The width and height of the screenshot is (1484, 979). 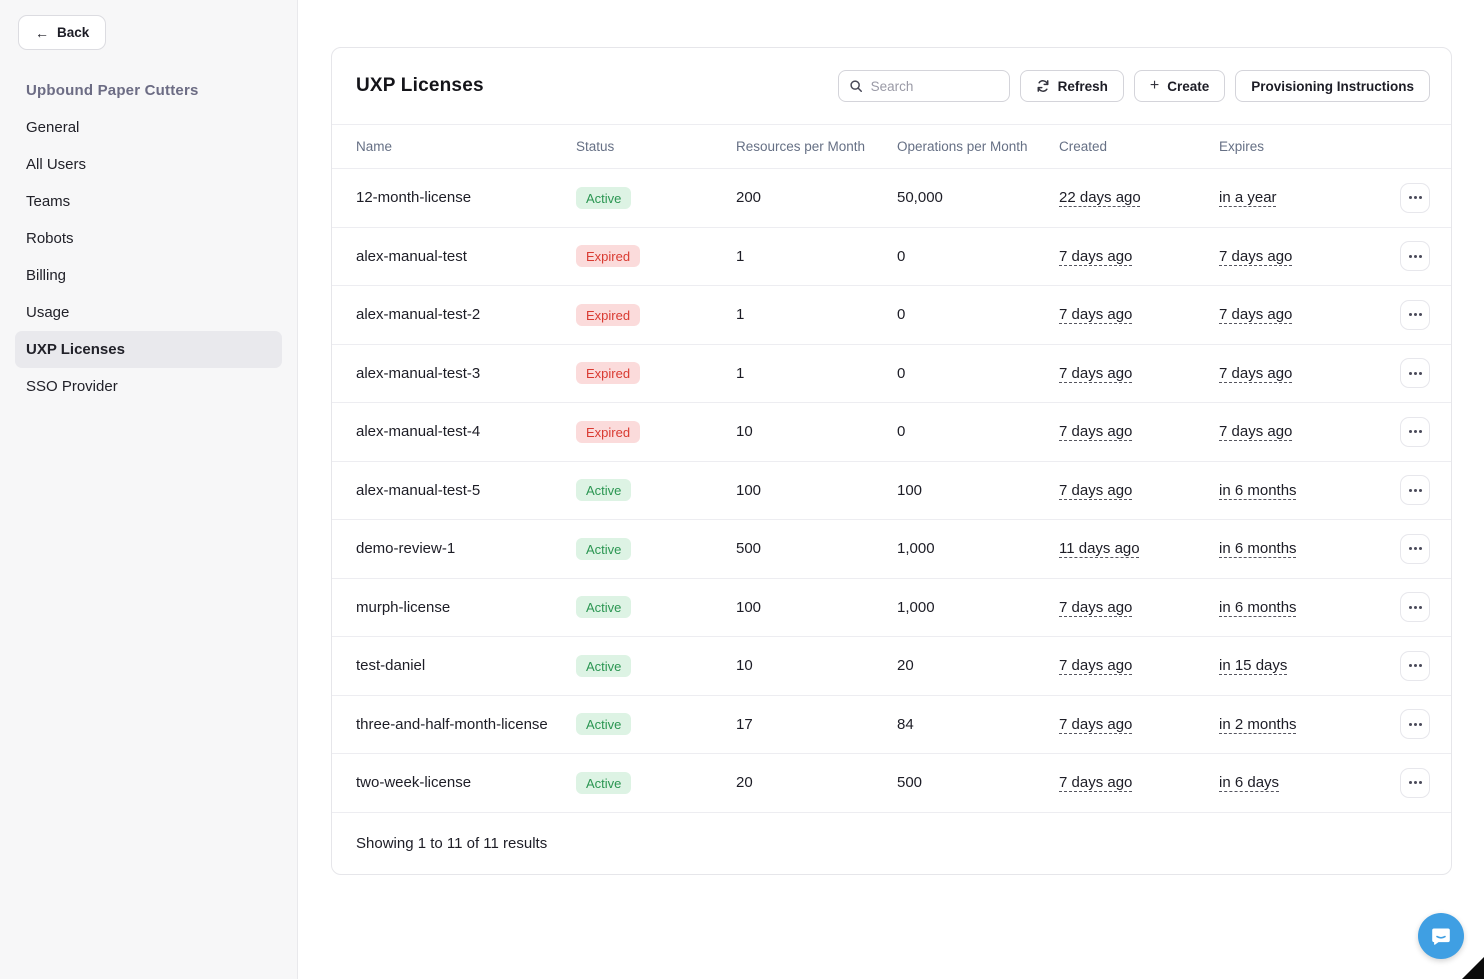 I want to click on license-name: three-and-half-month-license, so click(x=452, y=724).